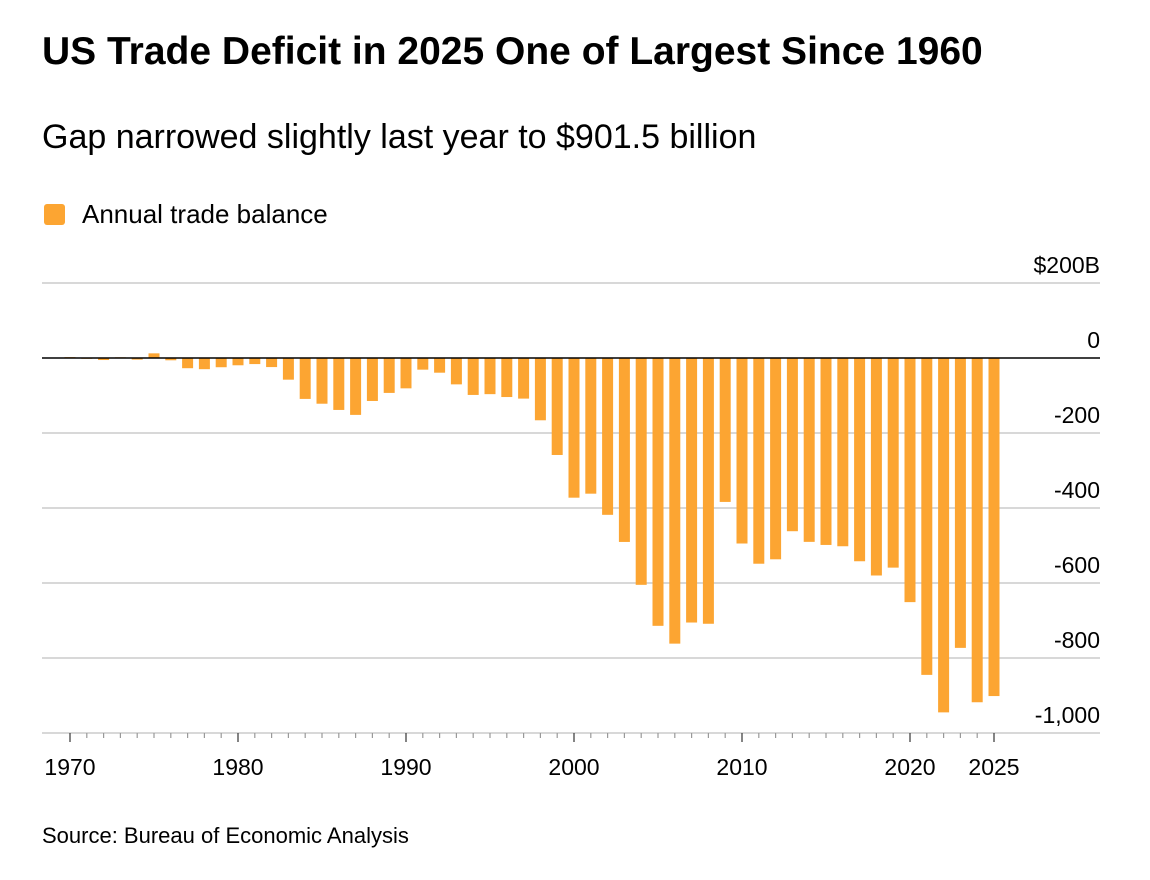  What do you see at coordinates (741, 767) in the screenshot?
I see `x-tick-label: 2010` at bounding box center [741, 767].